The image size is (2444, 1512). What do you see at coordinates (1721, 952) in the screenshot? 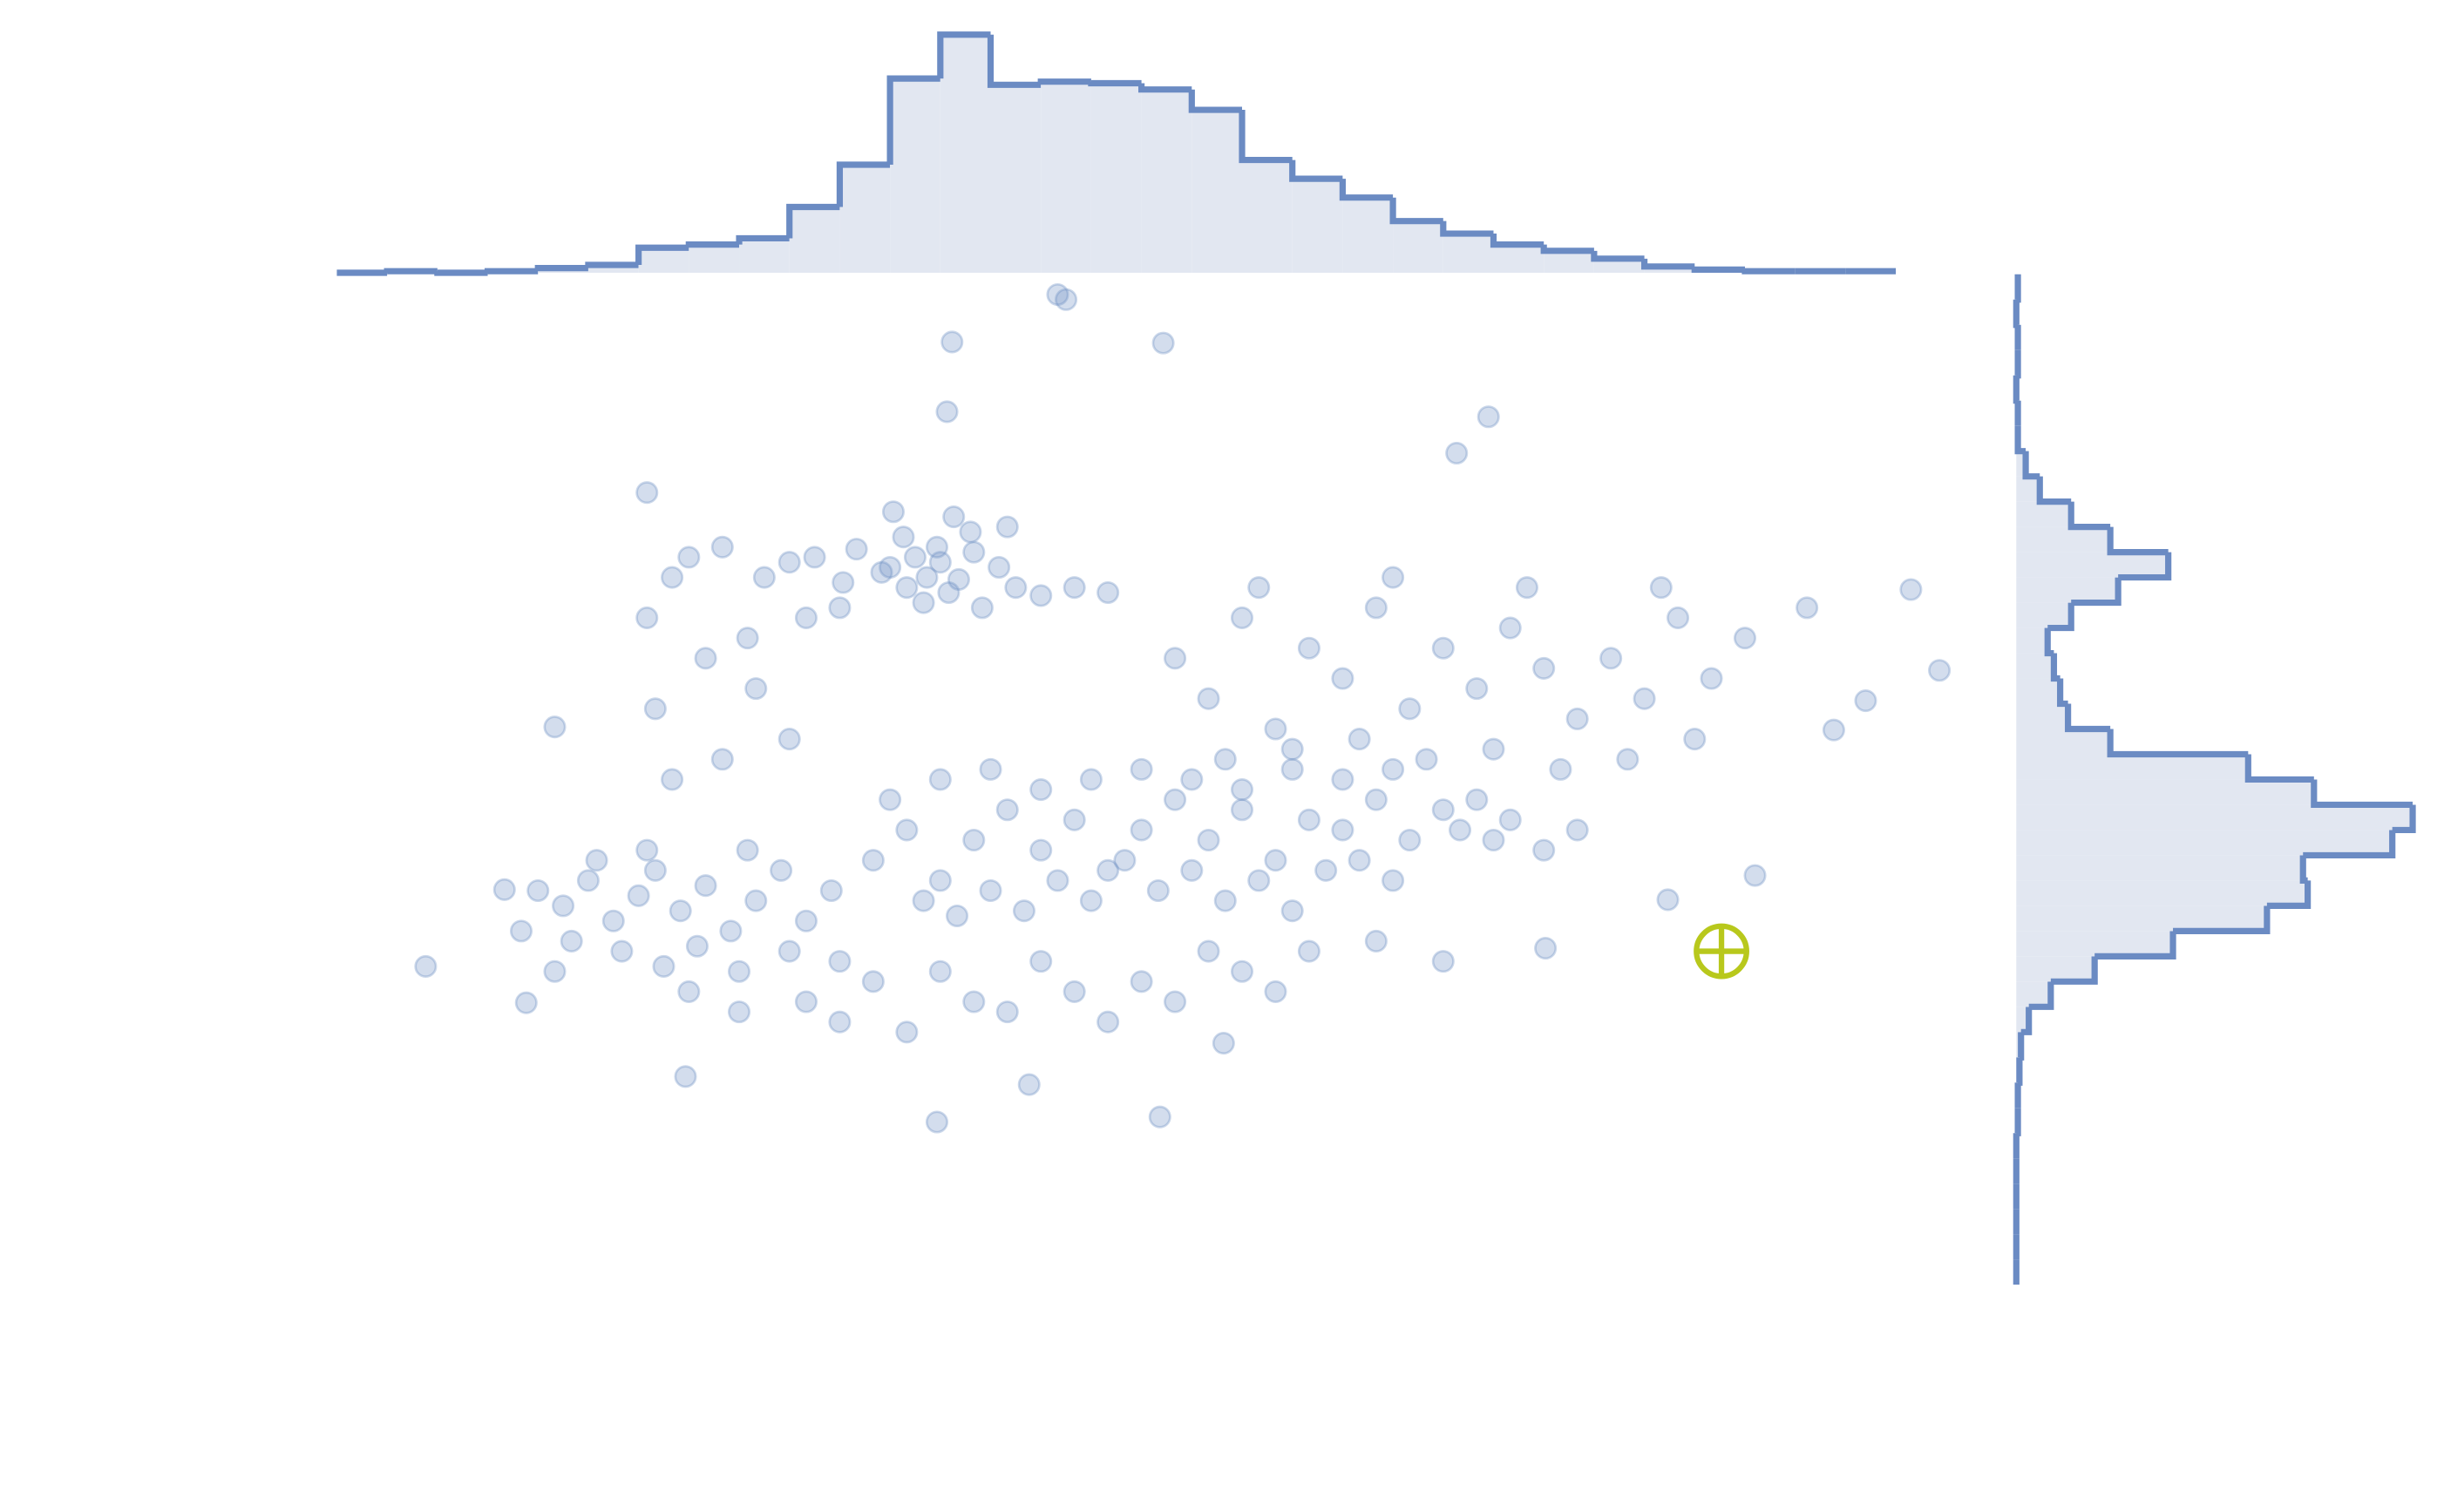
I see `highlight-marker` at bounding box center [1721, 952].